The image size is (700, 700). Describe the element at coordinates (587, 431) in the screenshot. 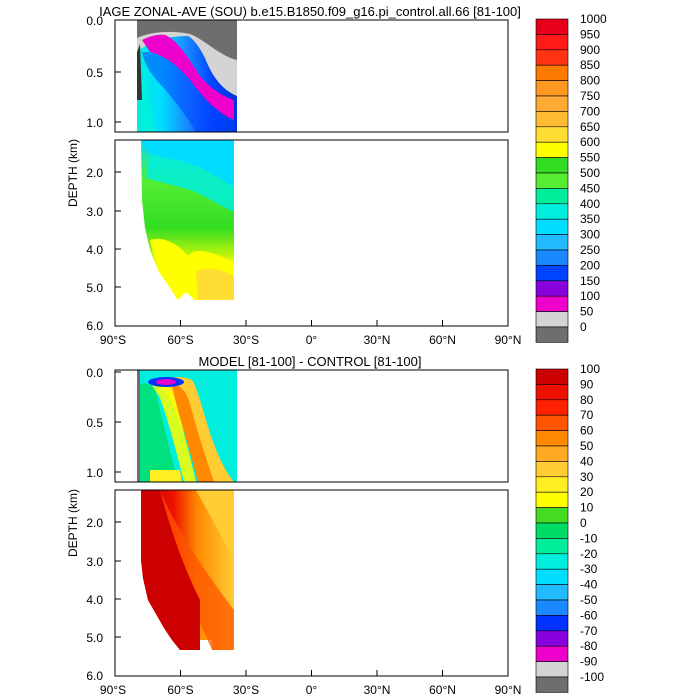

I see `bottom-colorbar-label: 60` at that location.